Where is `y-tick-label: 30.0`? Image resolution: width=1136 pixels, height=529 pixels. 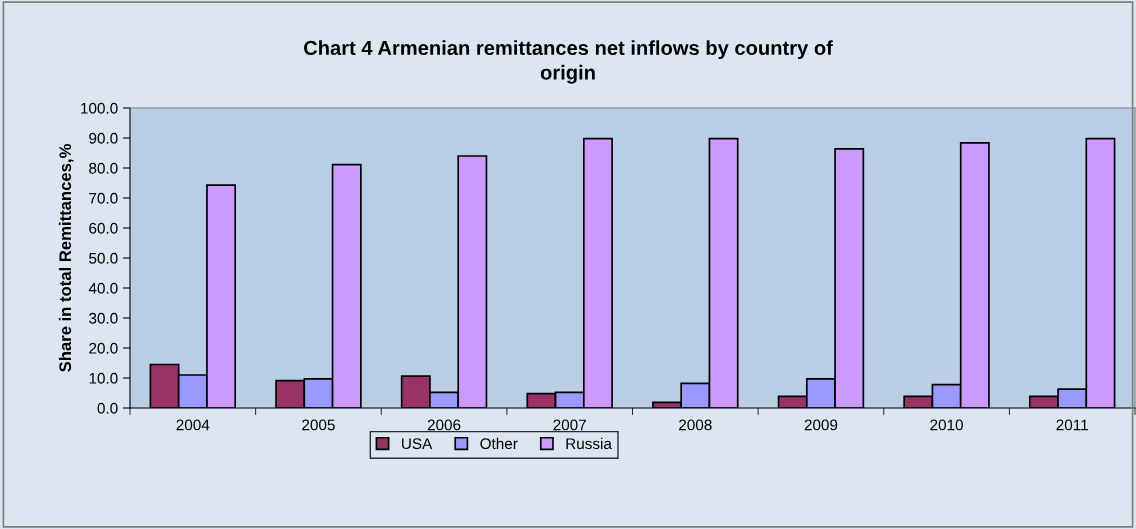
y-tick-label: 30.0 is located at coordinates (103, 318).